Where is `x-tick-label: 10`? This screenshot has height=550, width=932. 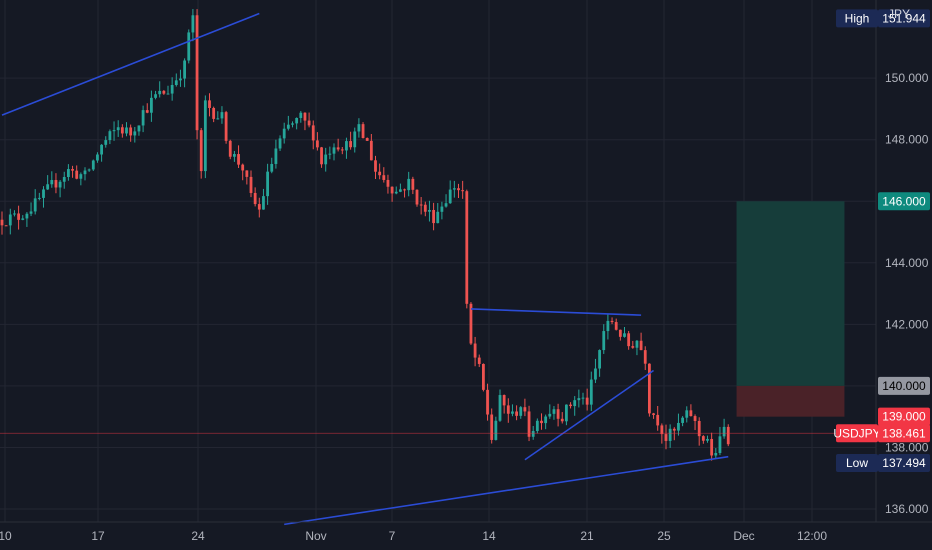
x-tick-label: 10 is located at coordinates (6, 536).